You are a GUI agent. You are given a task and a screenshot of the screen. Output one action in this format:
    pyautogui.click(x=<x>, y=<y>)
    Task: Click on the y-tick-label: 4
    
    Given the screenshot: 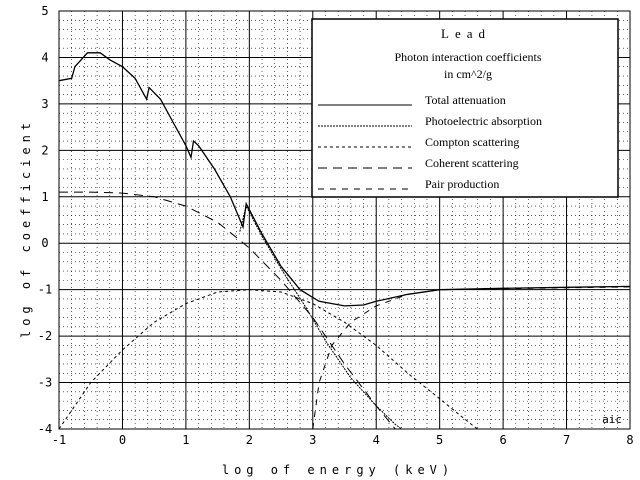 What is the action you would take?
    pyautogui.click(x=44, y=57)
    